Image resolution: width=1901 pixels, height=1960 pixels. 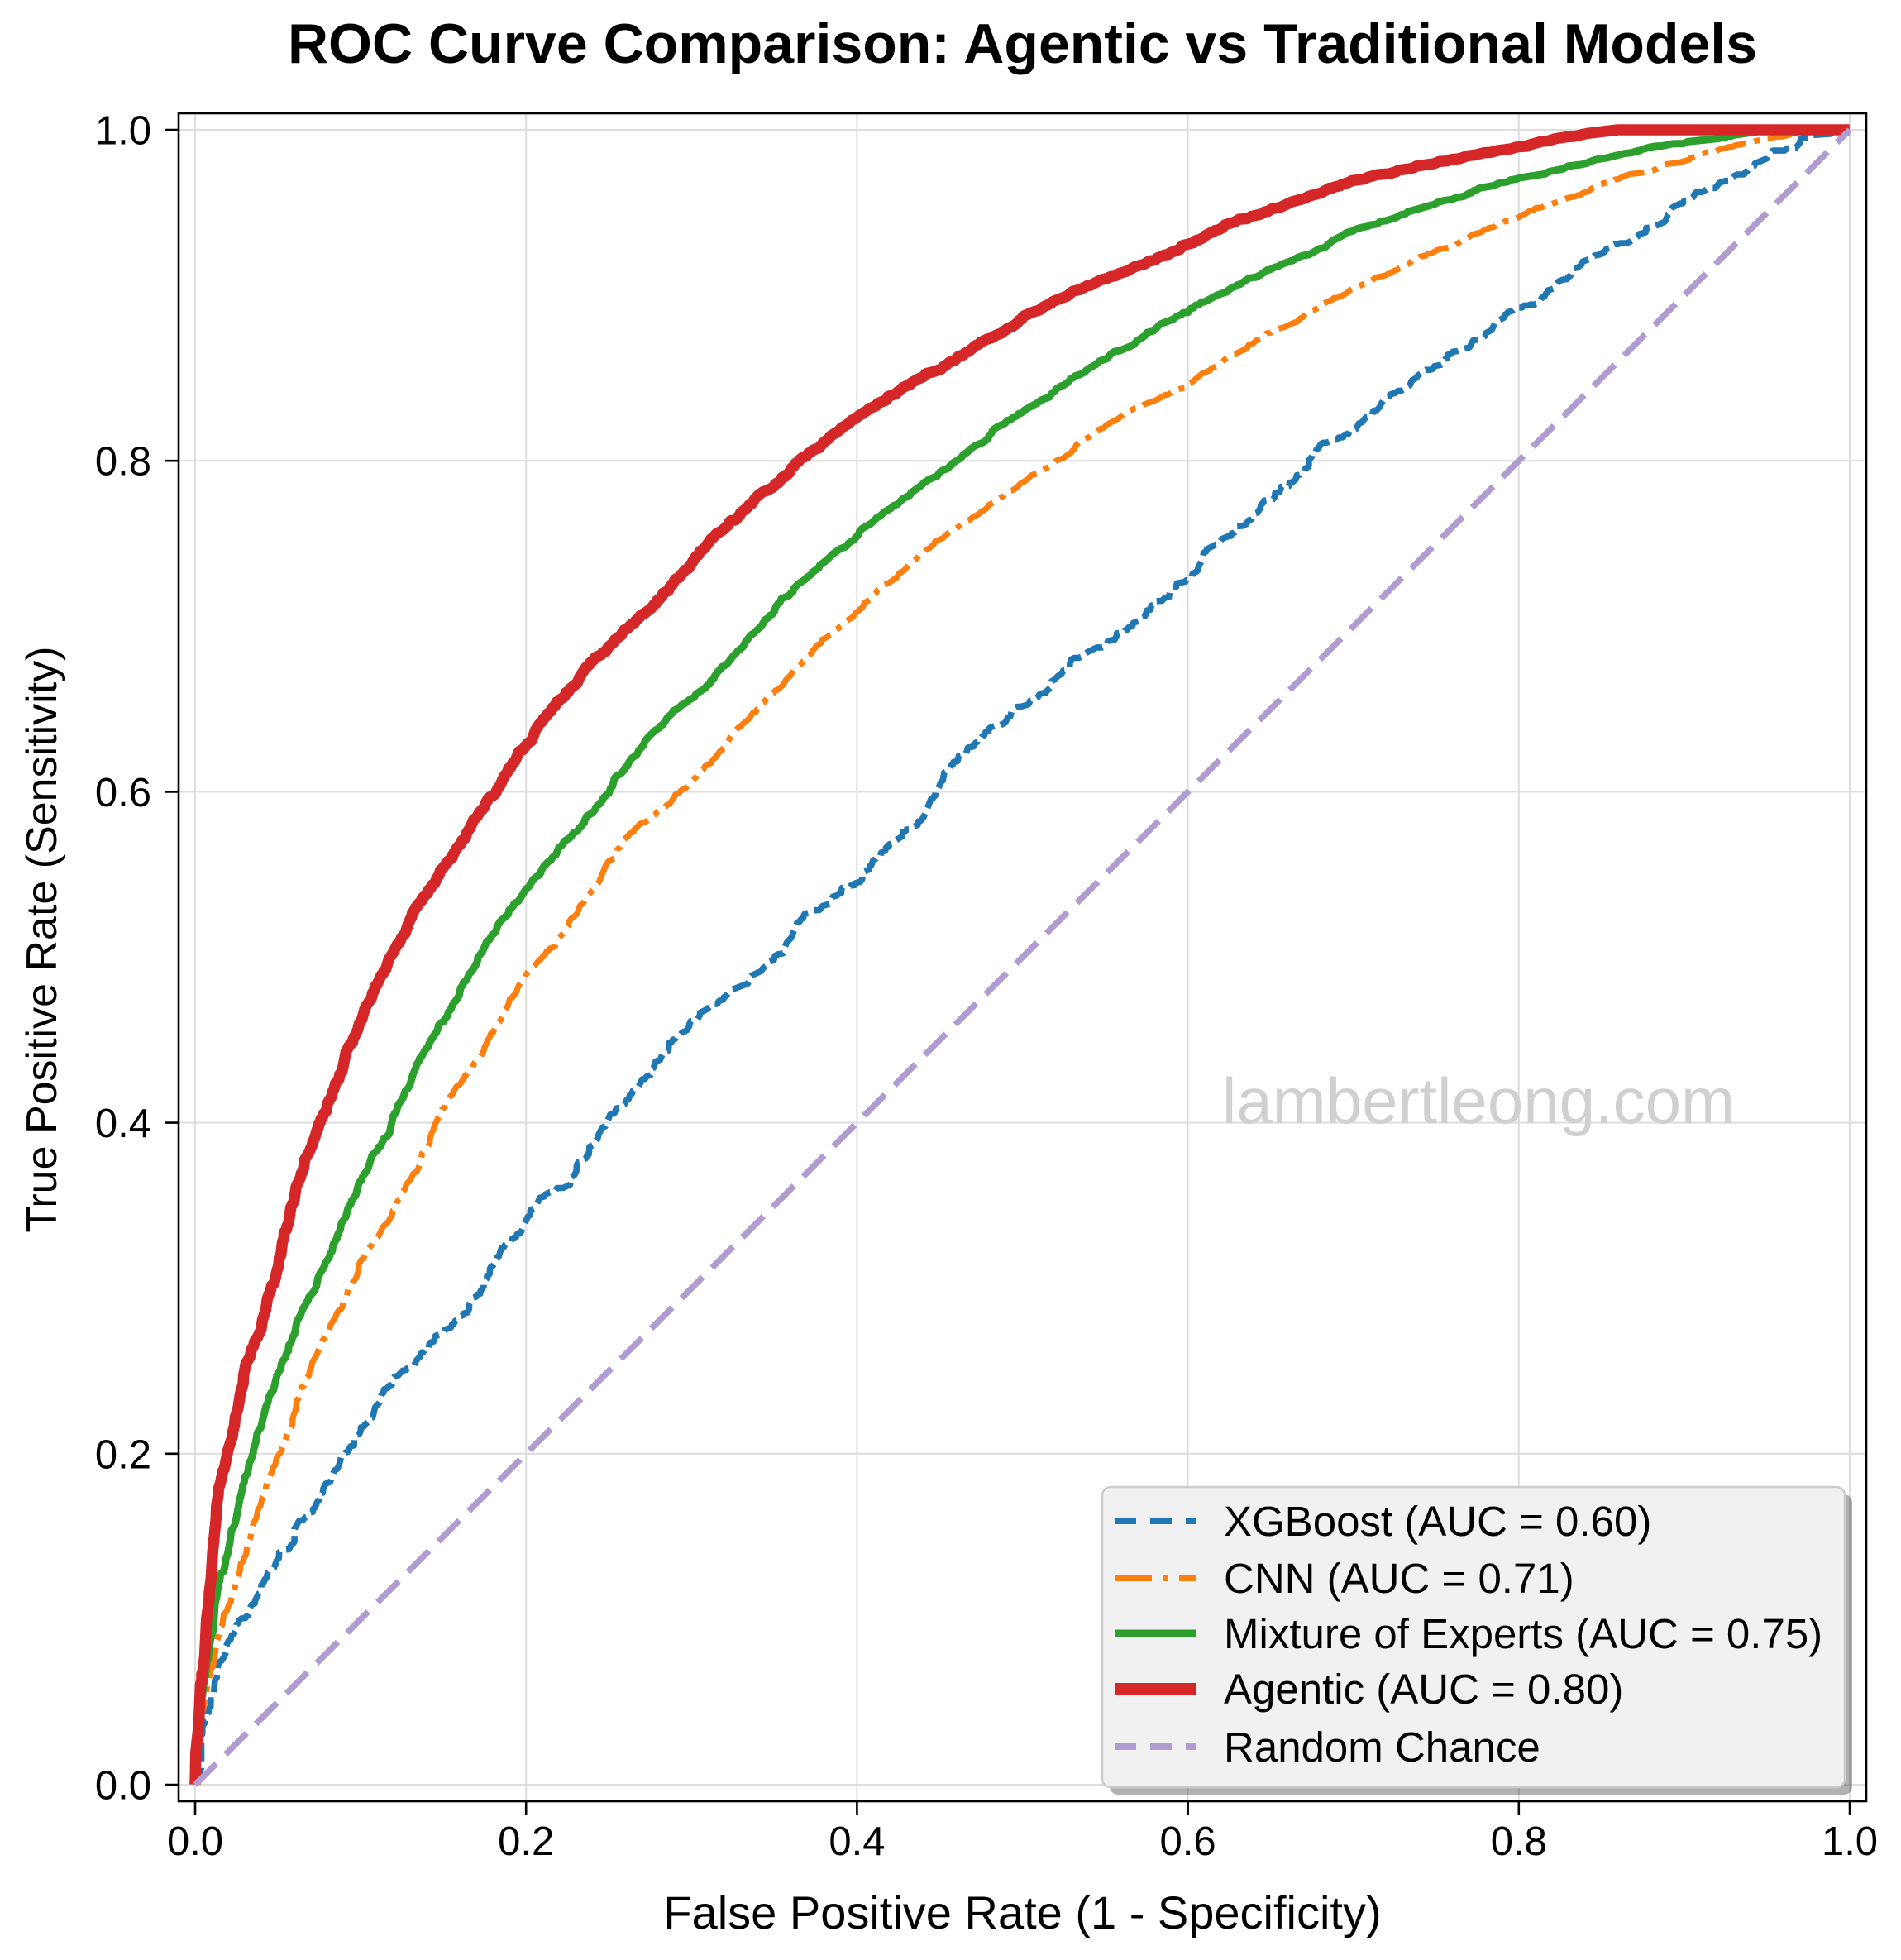 I want to click on svg-text: CNN (AUC = 0.71), so click(x=1399, y=1578).